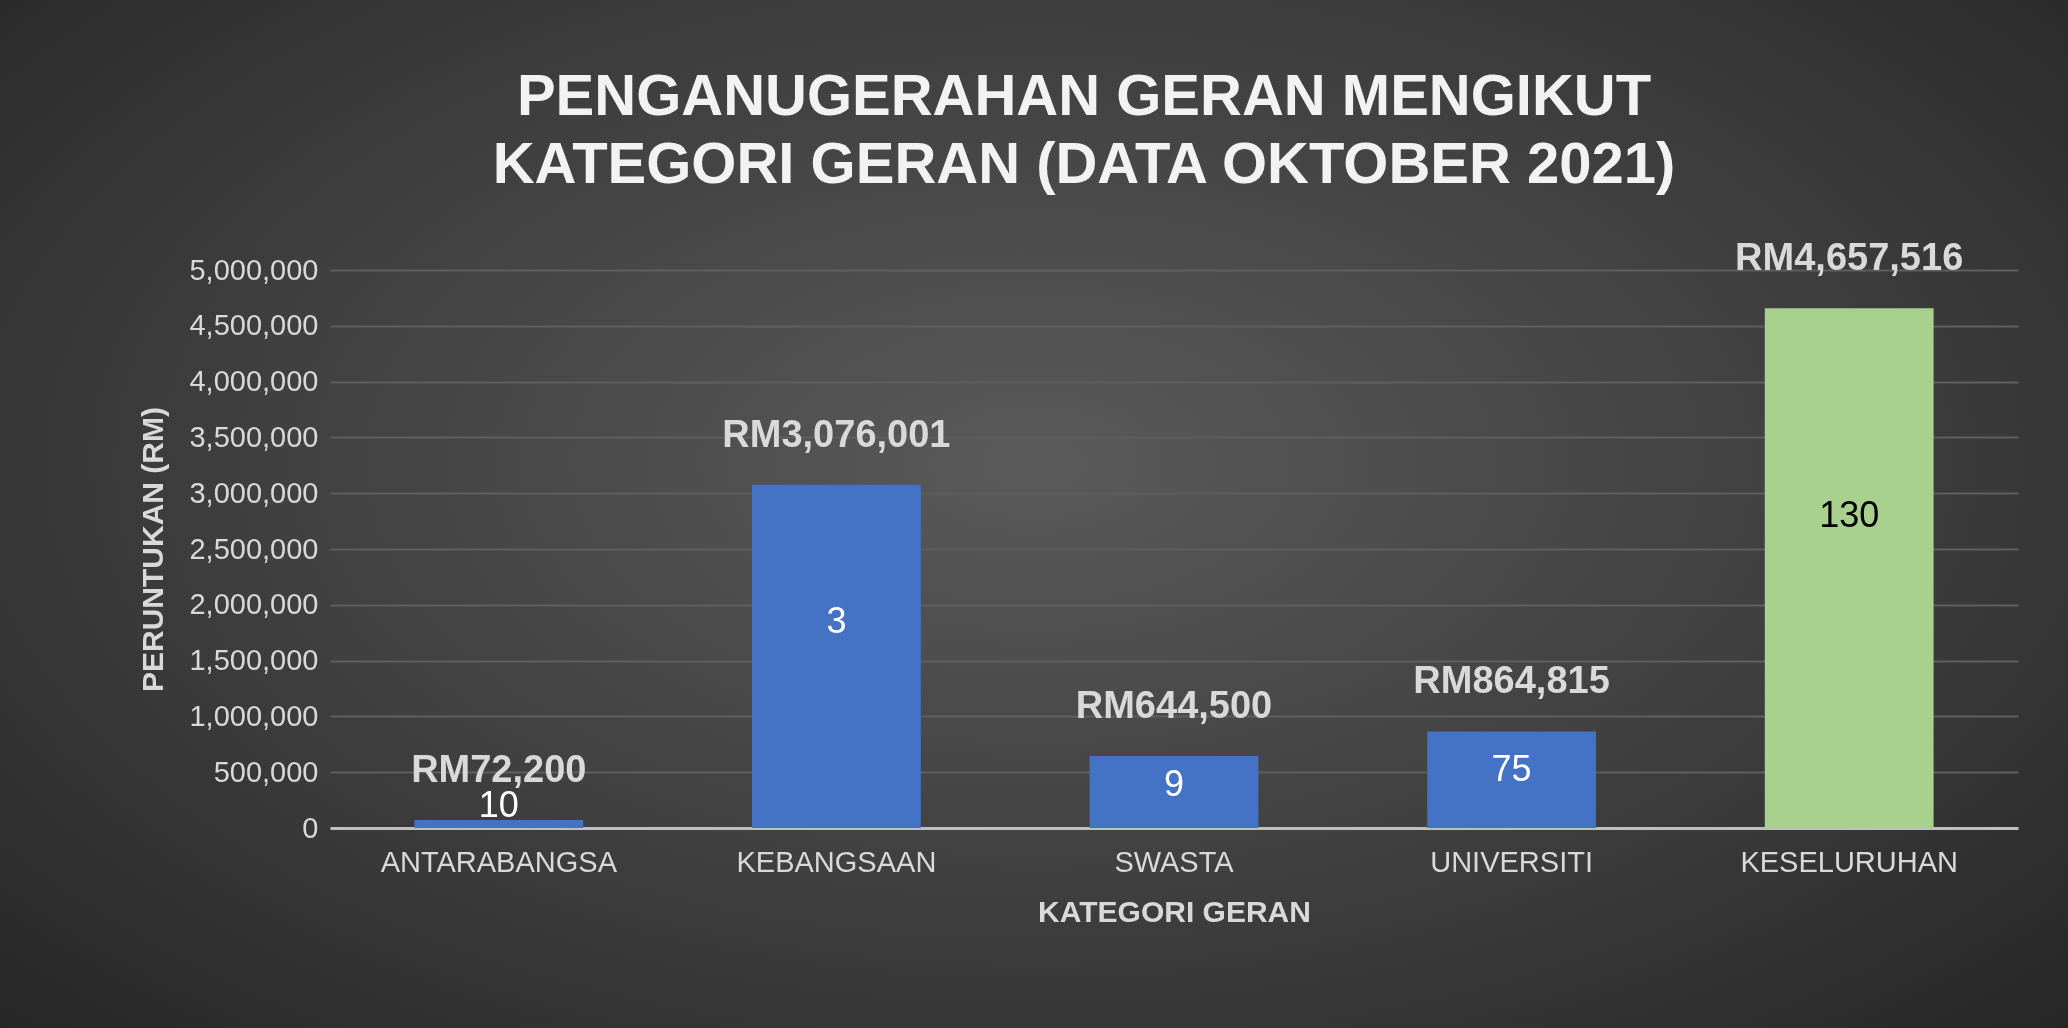 This screenshot has width=2068, height=1028. What do you see at coordinates (1174, 911) in the screenshot?
I see `x-axis-title: KATEGORI GERAN` at bounding box center [1174, 911].